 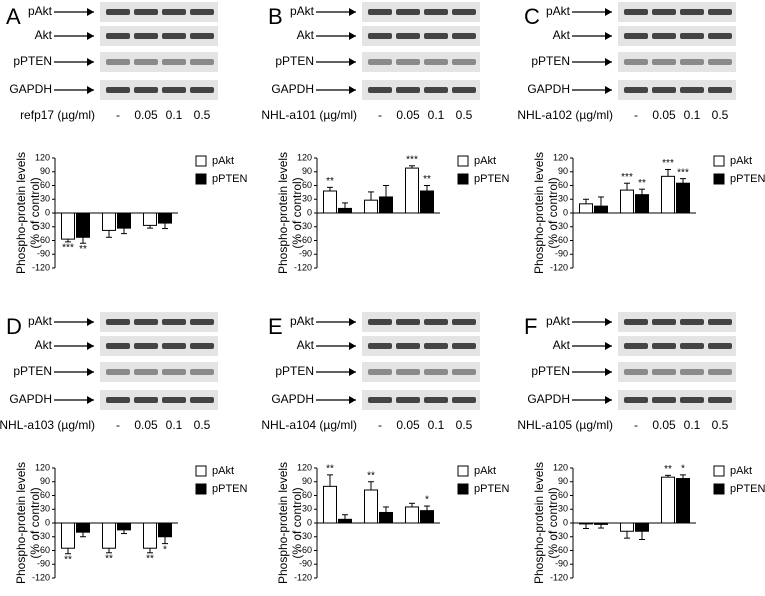 I want to click on treatment-label: NHL-a105 (µg/ml), so click(x=565, y=425).